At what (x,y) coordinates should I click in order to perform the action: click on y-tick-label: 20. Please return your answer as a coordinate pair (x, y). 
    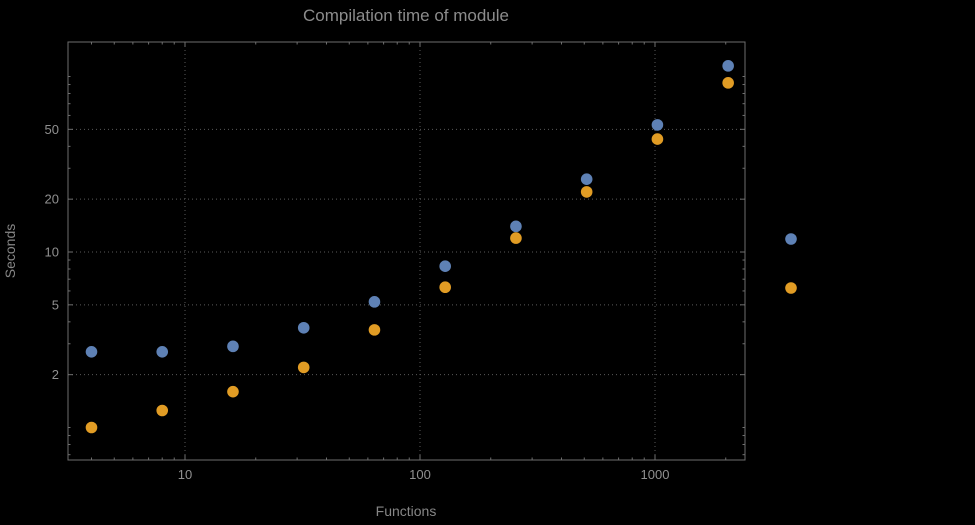
    Looking at the image, I should click on (52, 199).